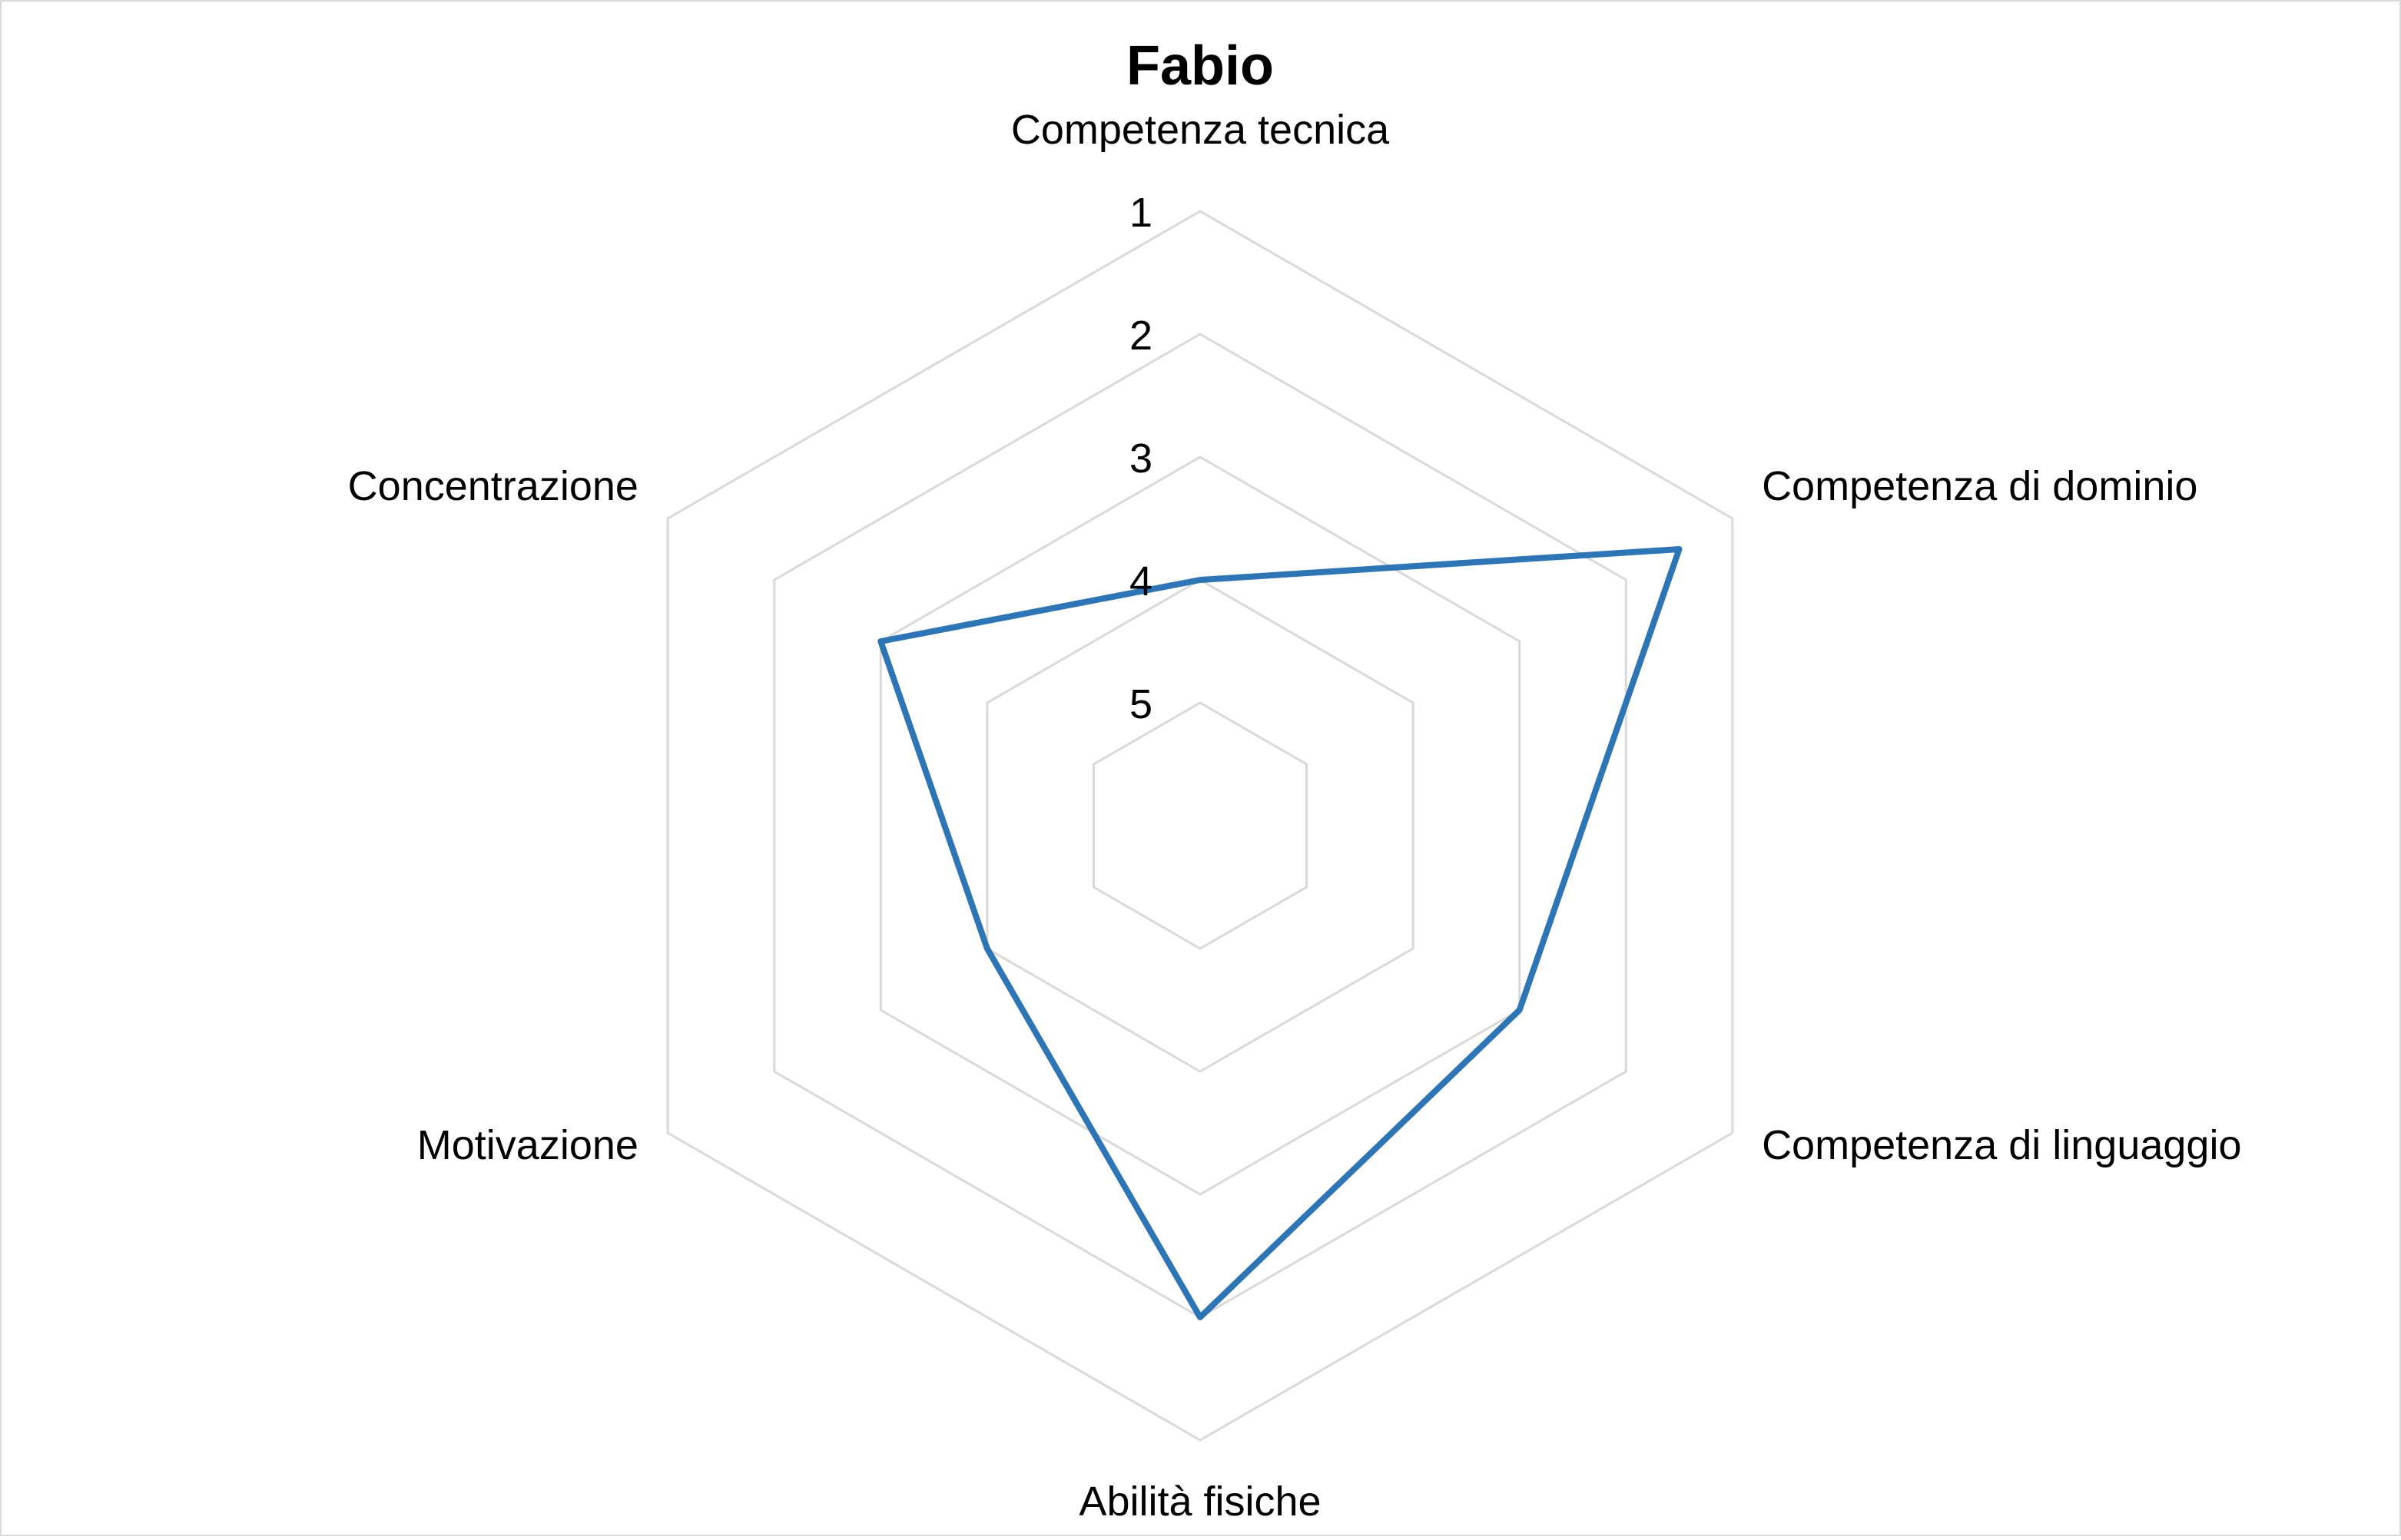  What do you see at coordinates (1140, 581) in the screenshot?
I see `tick-label: 4` at bounding box center [1140, 581].